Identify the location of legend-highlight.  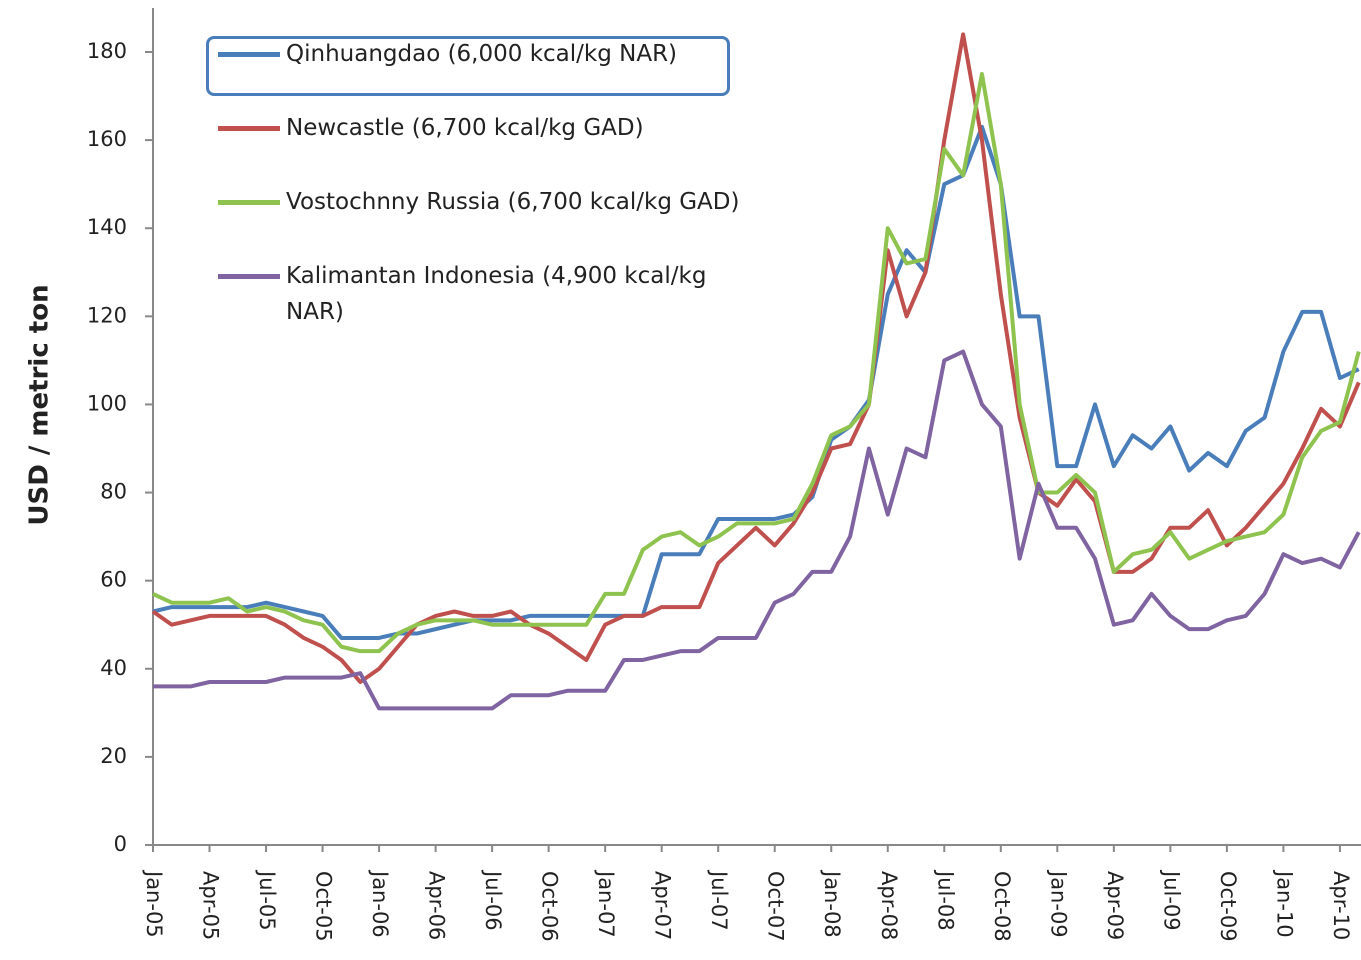
(468, 66).